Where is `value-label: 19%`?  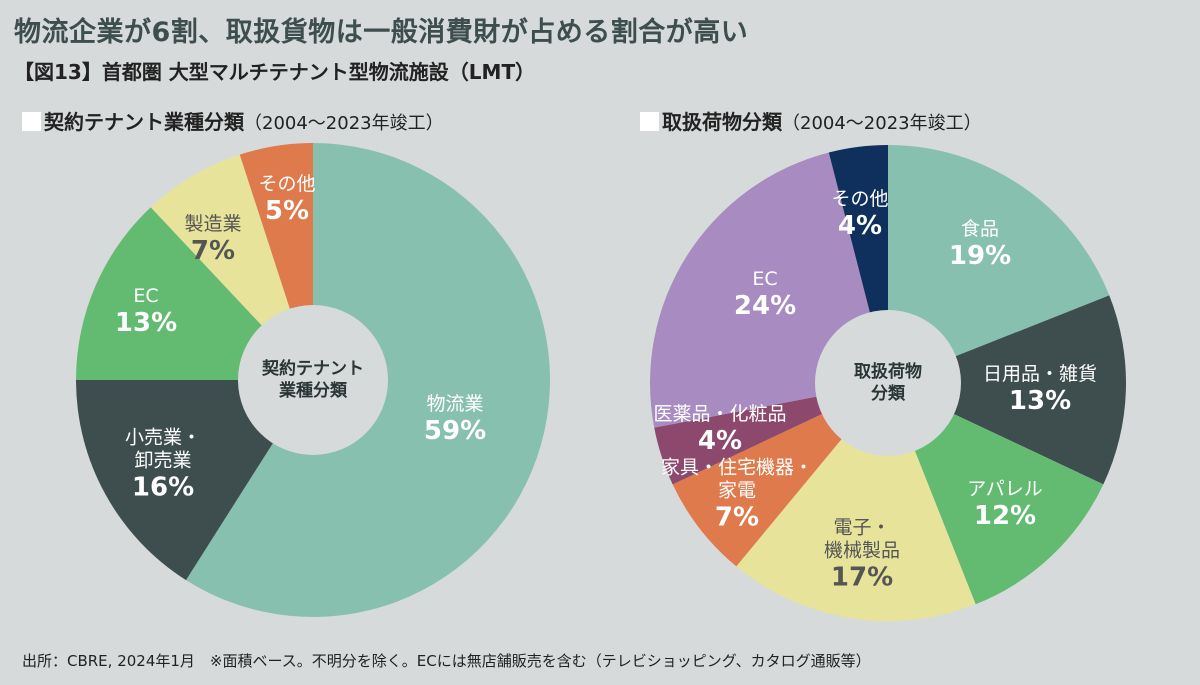 value-label: 19% is located at coordinates (980, 255).